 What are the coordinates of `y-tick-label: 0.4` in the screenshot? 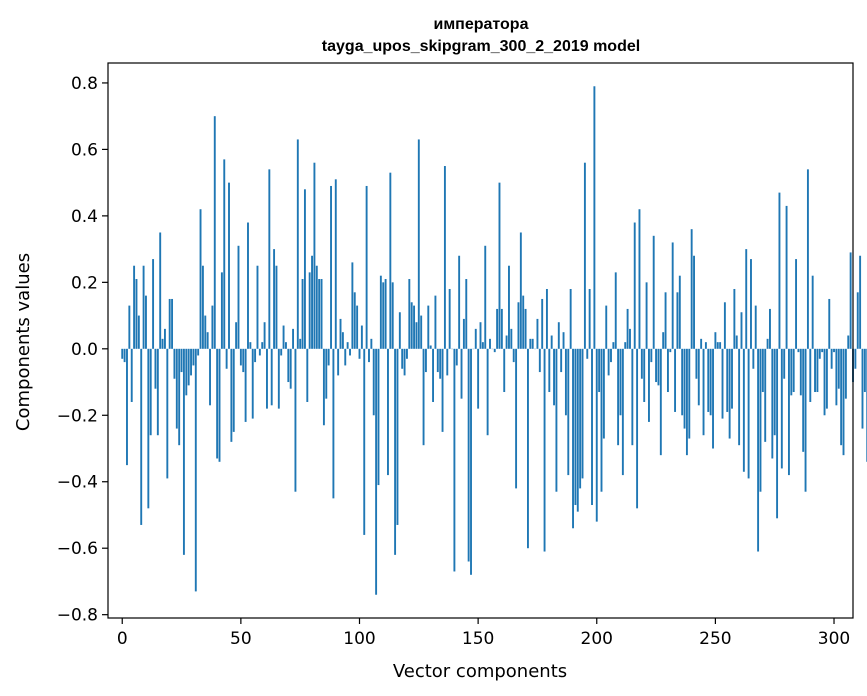 It's located at (84, 217).